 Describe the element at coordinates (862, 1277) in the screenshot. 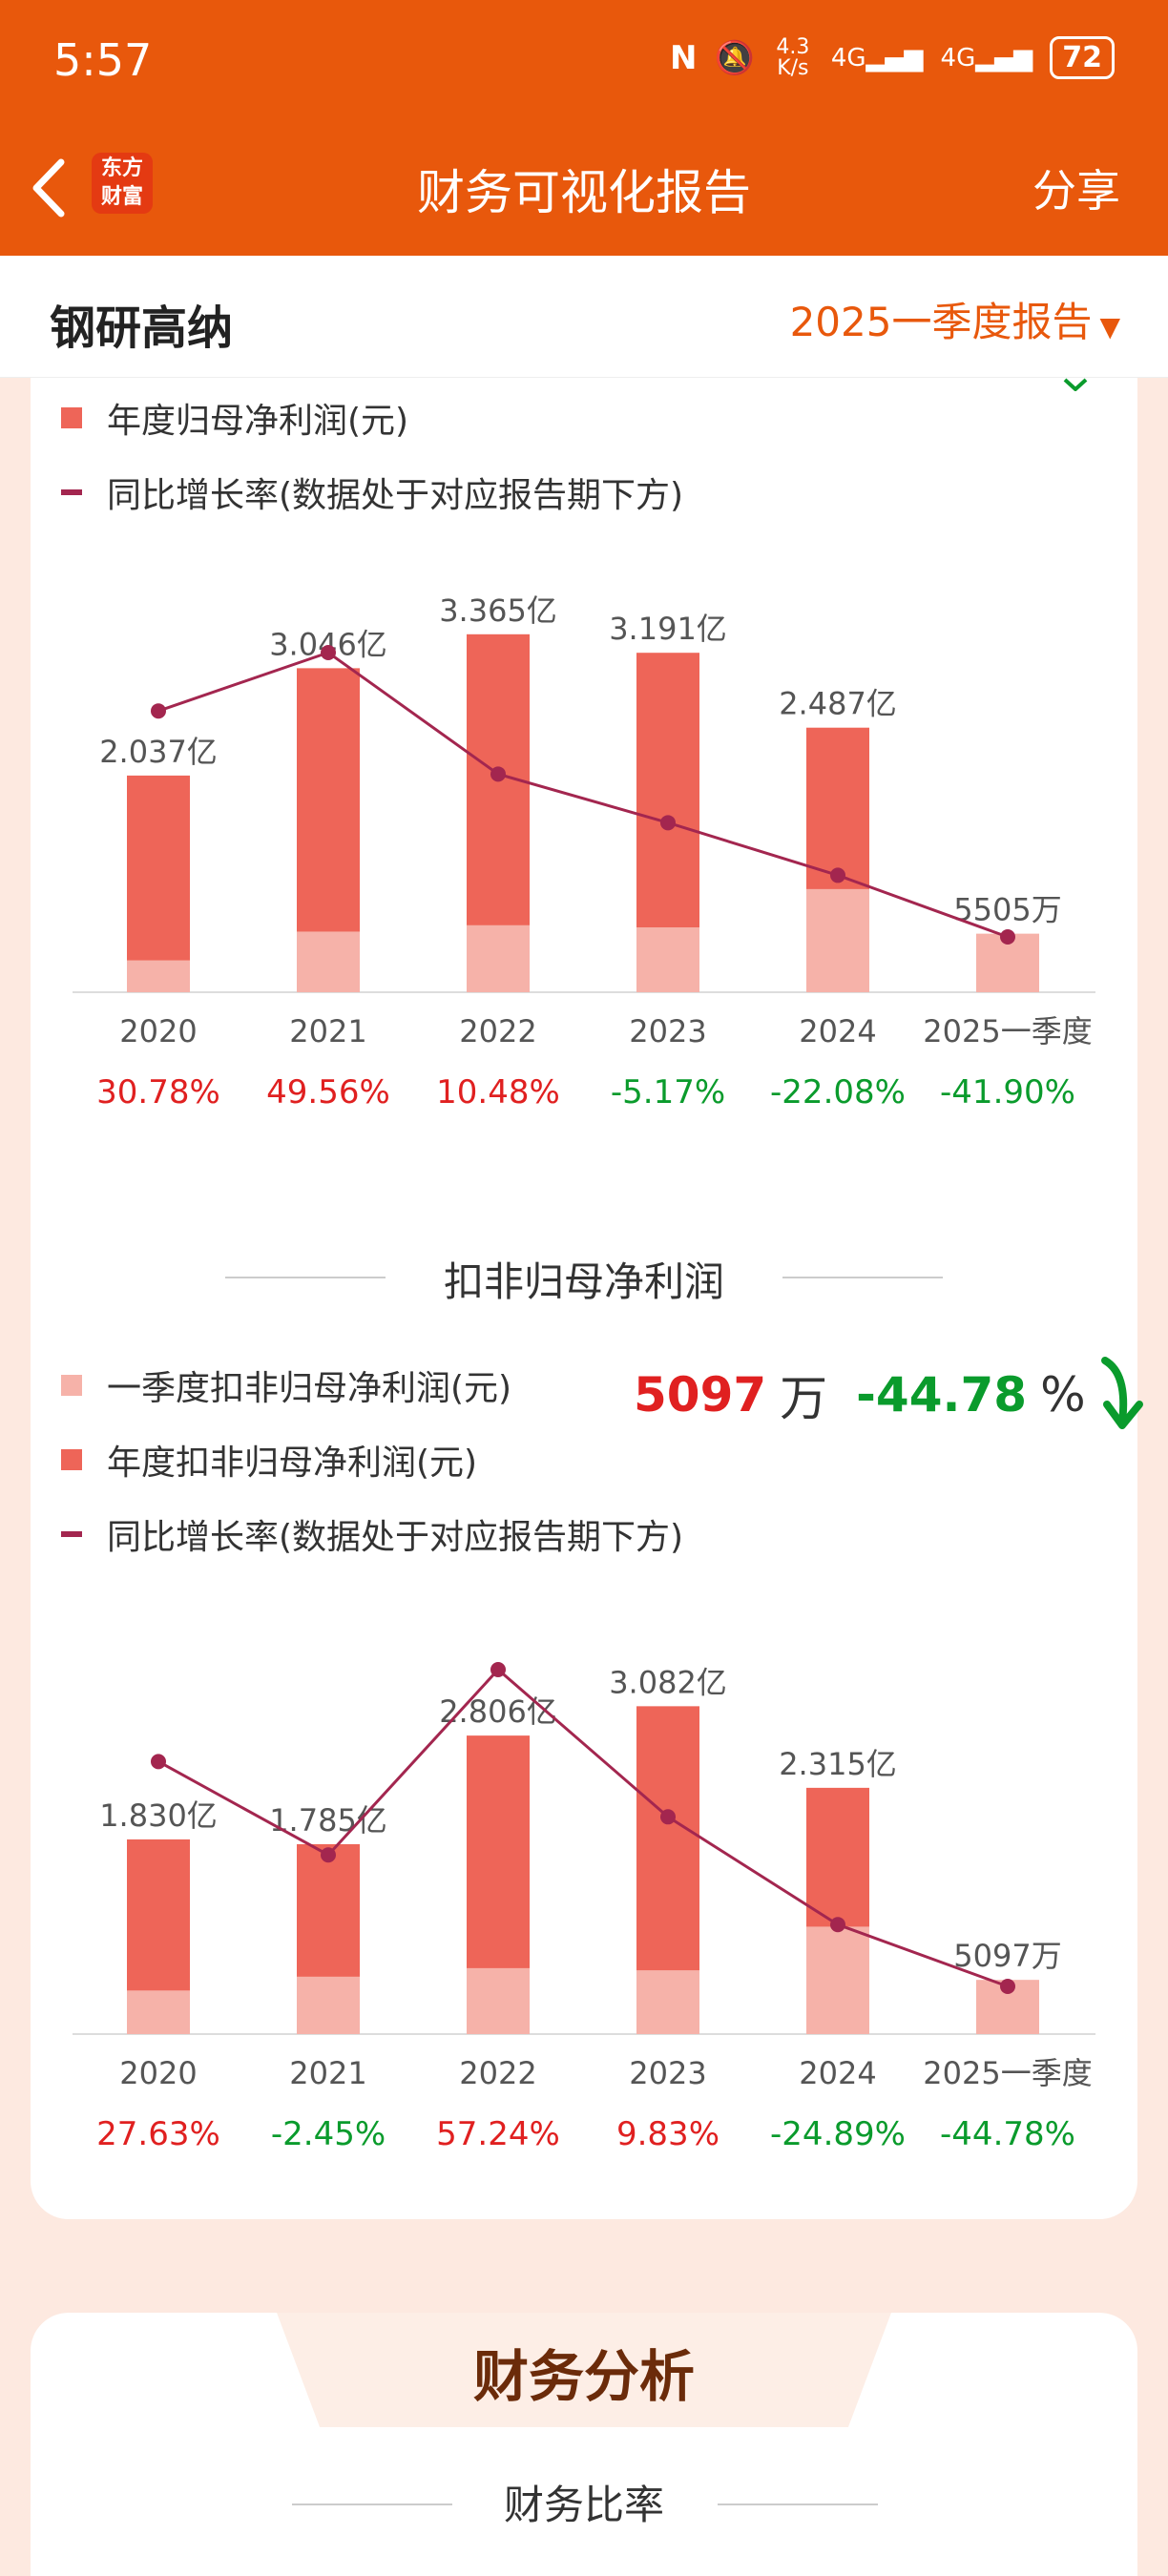

I see `divider-right` at that location.